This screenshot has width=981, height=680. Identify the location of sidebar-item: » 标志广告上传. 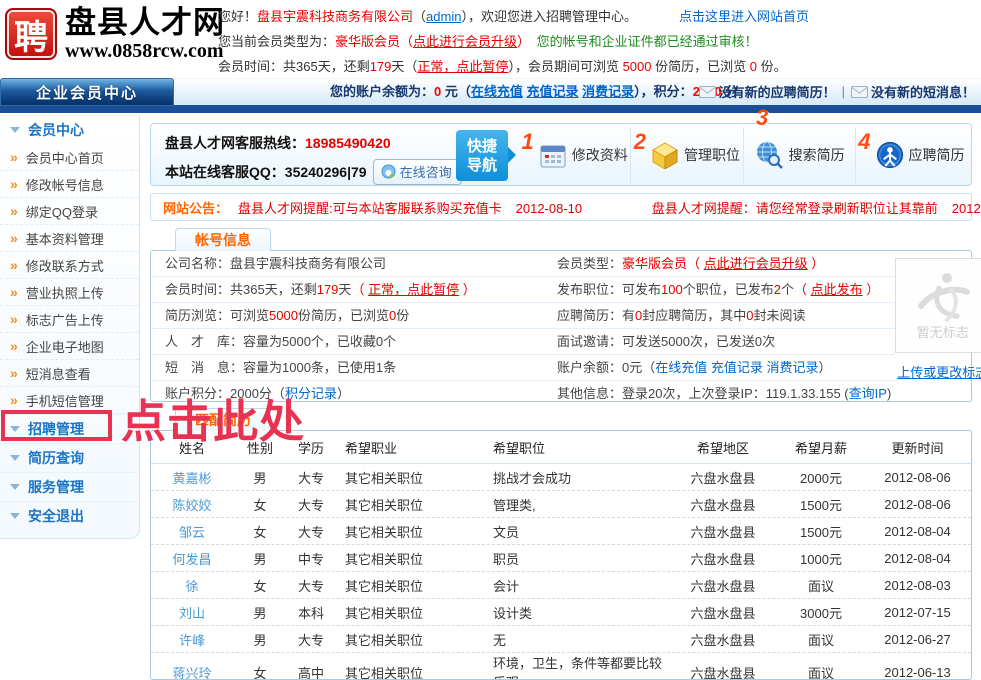
(69, 319).